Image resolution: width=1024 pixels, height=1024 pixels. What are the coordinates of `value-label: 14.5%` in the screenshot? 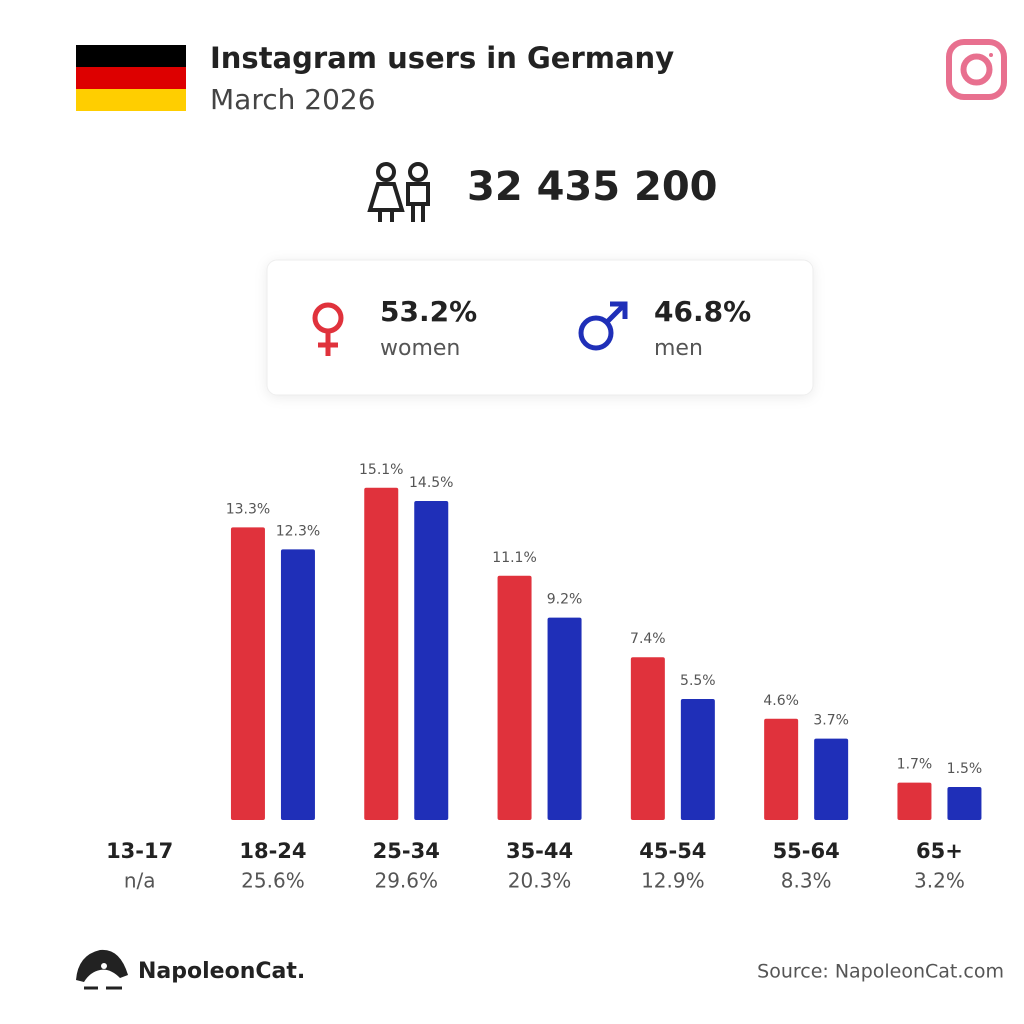 It's located at (431, 483).